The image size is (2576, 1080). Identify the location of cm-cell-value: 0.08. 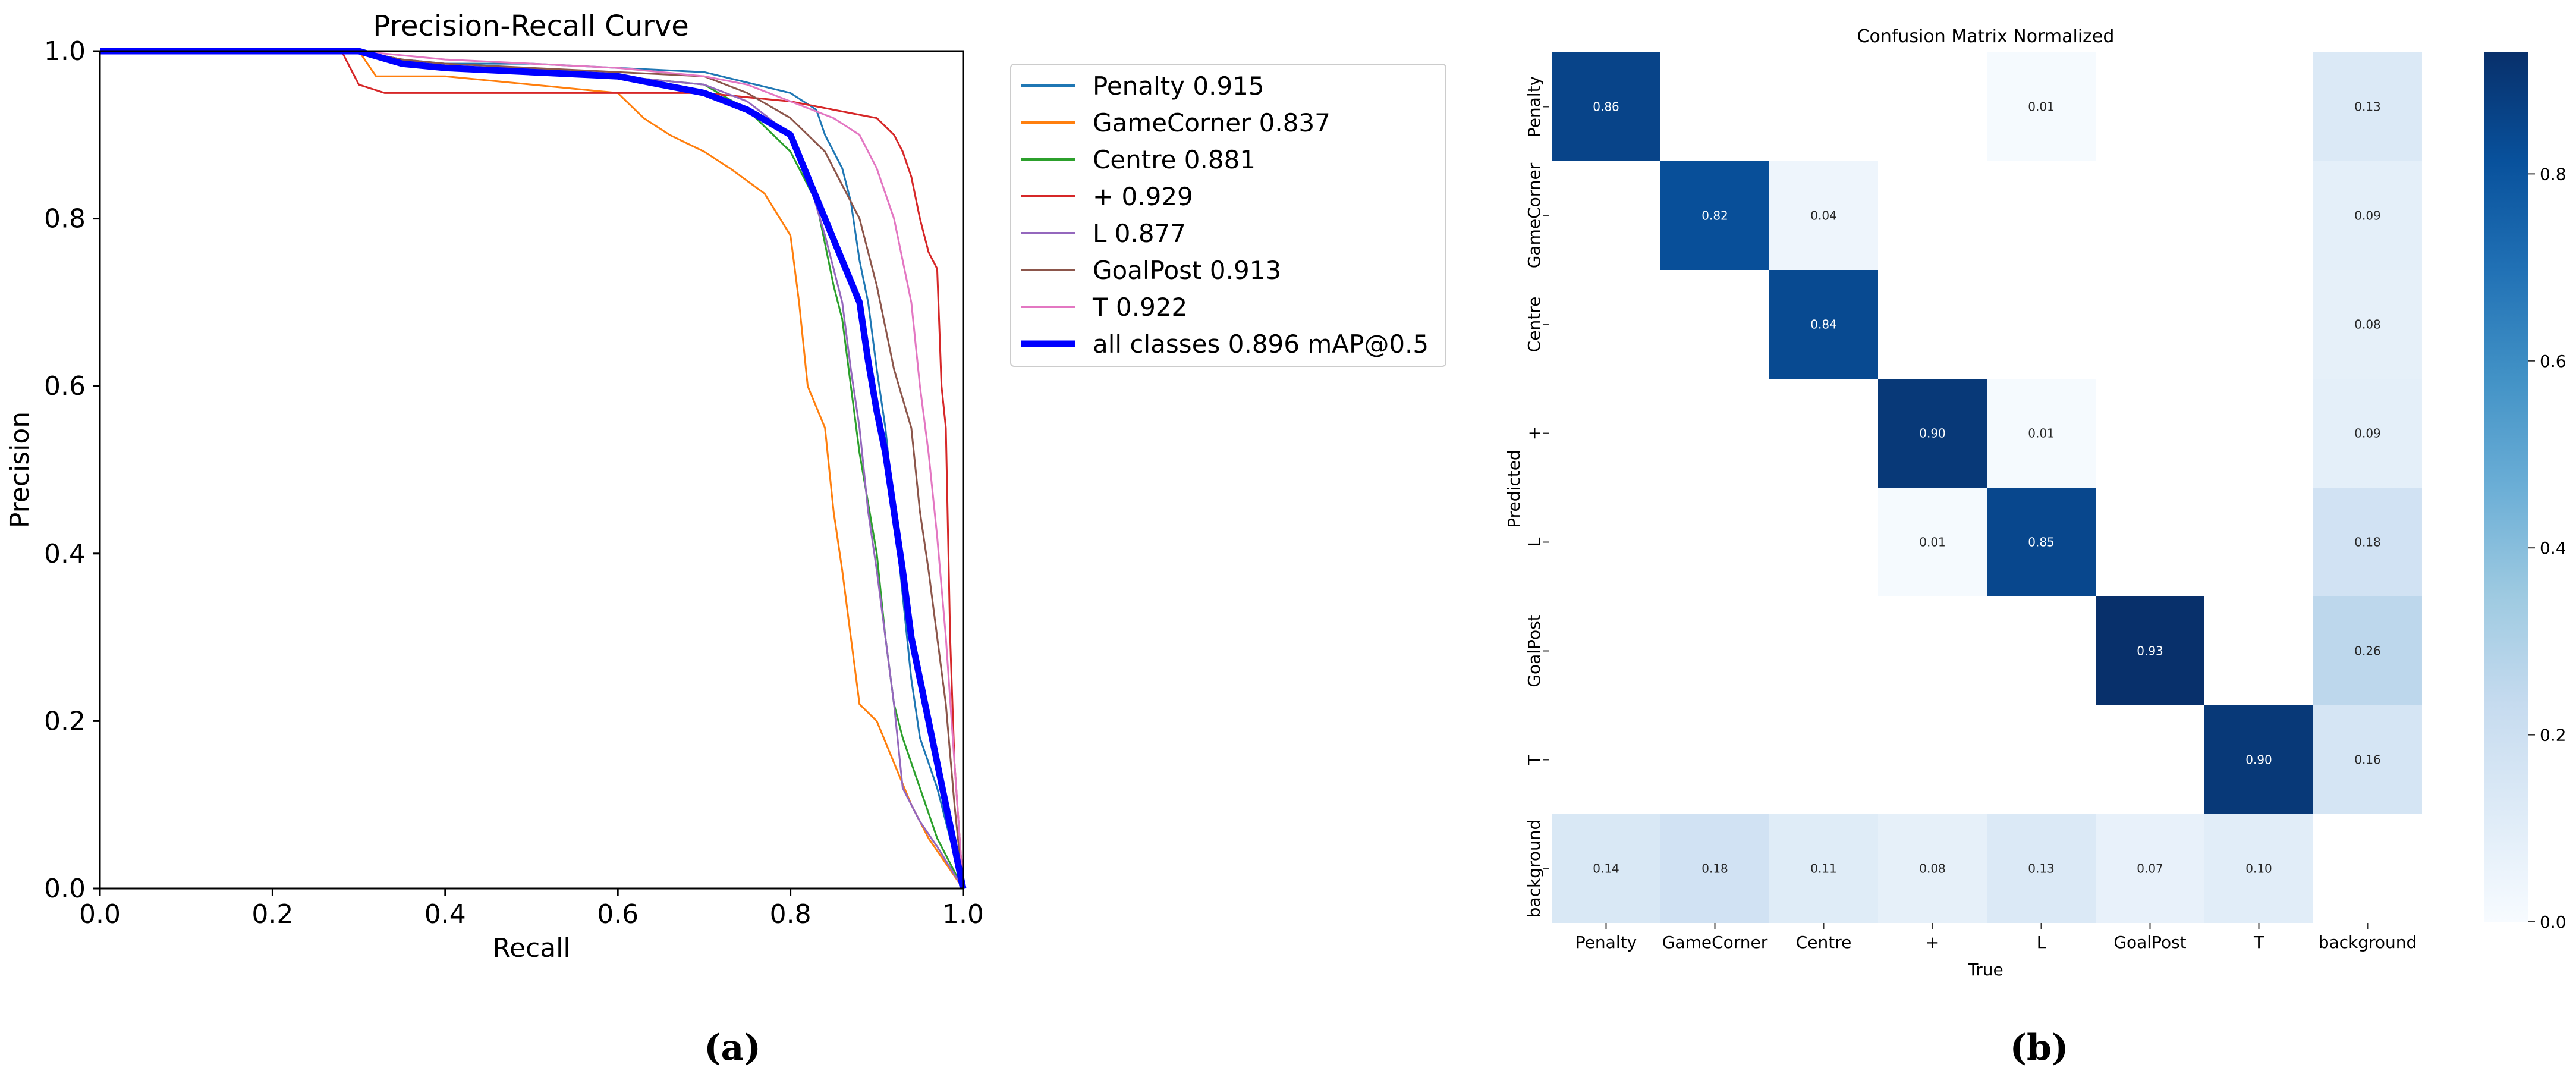
(2367, 325).